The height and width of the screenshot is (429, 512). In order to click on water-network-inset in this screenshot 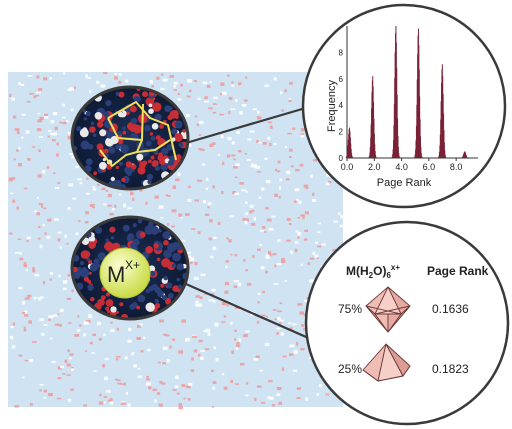, I will do `click(130, 138)`.